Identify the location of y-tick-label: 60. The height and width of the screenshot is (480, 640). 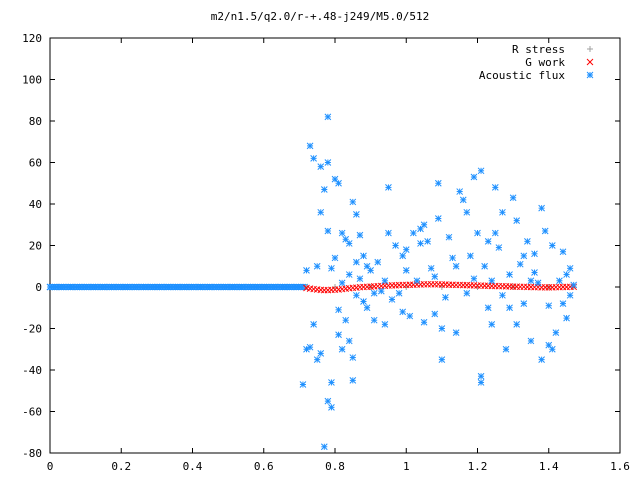
(35, 163).